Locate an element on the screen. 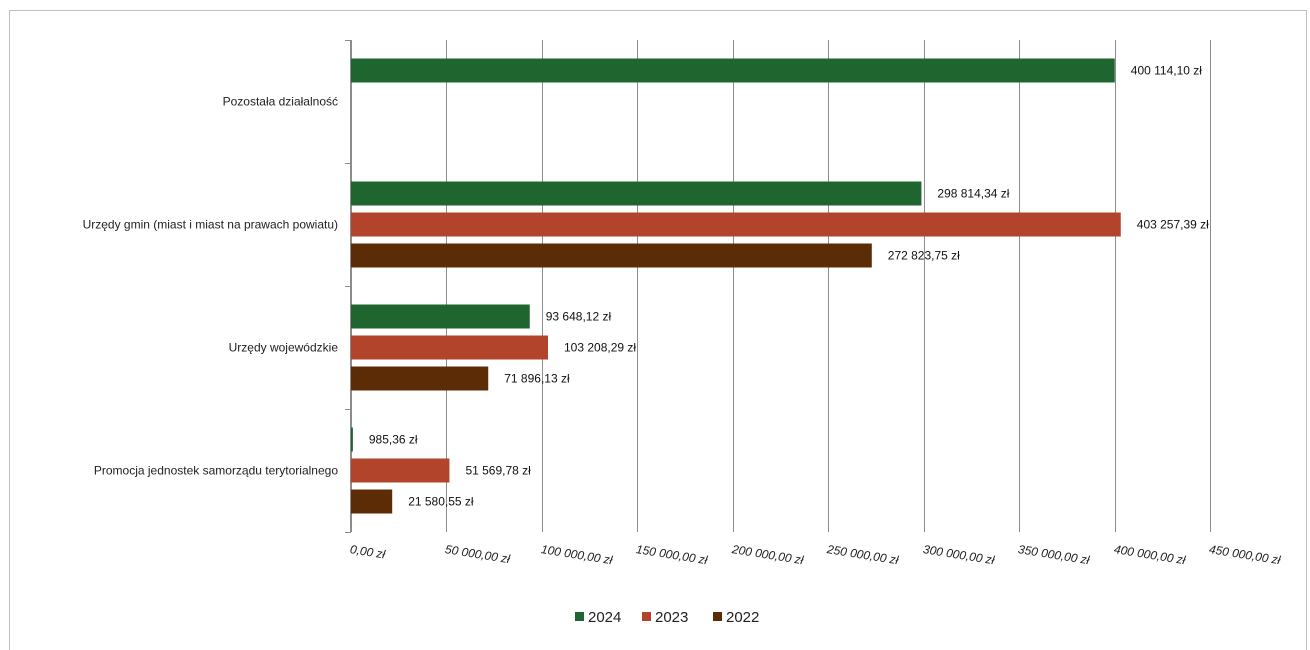  x-tick-label: 400 000,00 zł is located at coordinates (1150, 554).